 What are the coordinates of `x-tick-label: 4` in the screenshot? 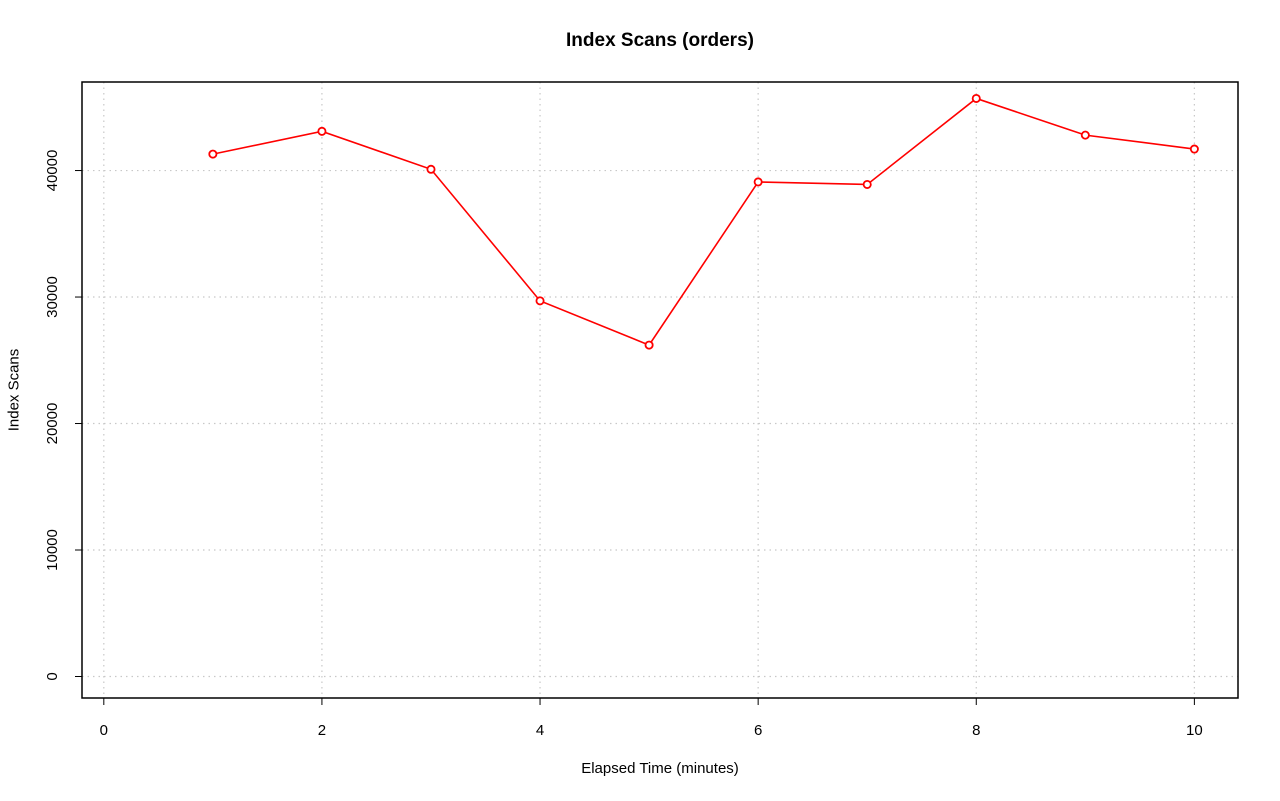 It's located at (540, 730).